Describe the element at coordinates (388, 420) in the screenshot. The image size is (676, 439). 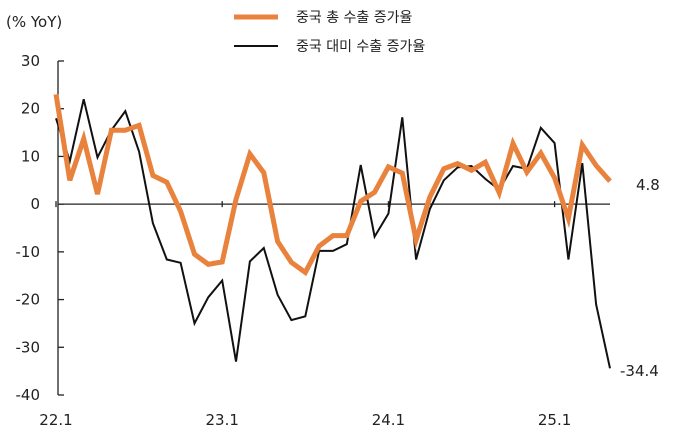
I see `x-tick-label: 24.1` at that location.